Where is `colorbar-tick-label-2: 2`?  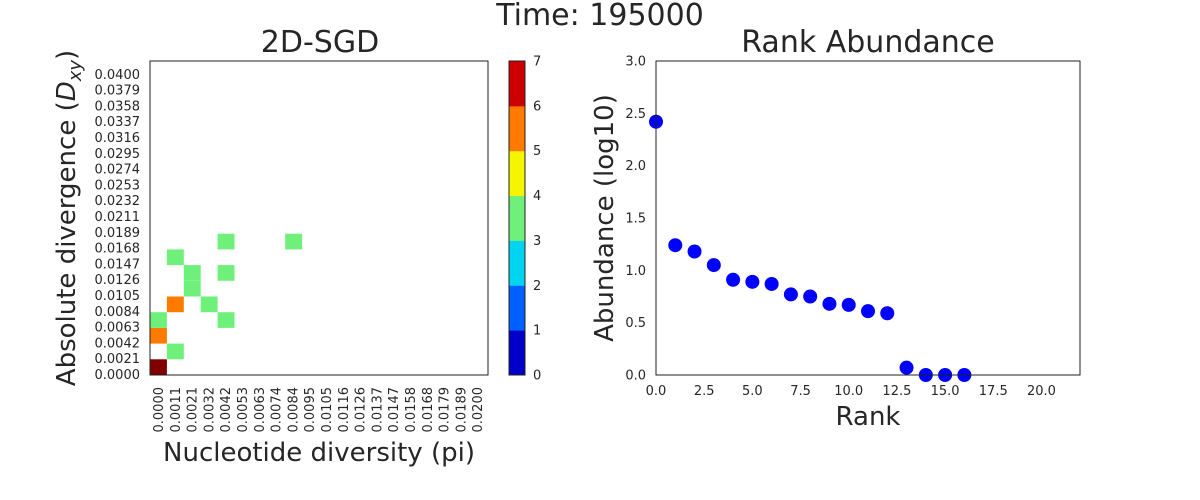
colorbar-tick-label-2: 2 is located at coordinates (537, 286).